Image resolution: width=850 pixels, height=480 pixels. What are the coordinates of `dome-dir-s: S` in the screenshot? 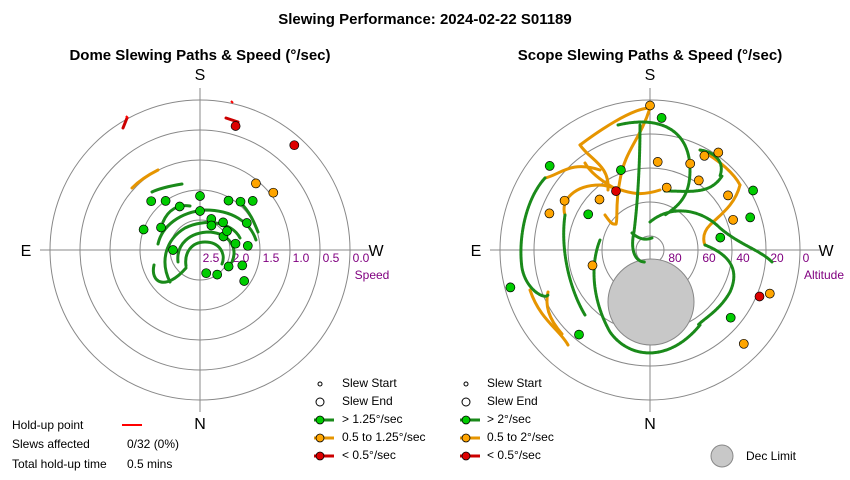 It's located at (200, 75).